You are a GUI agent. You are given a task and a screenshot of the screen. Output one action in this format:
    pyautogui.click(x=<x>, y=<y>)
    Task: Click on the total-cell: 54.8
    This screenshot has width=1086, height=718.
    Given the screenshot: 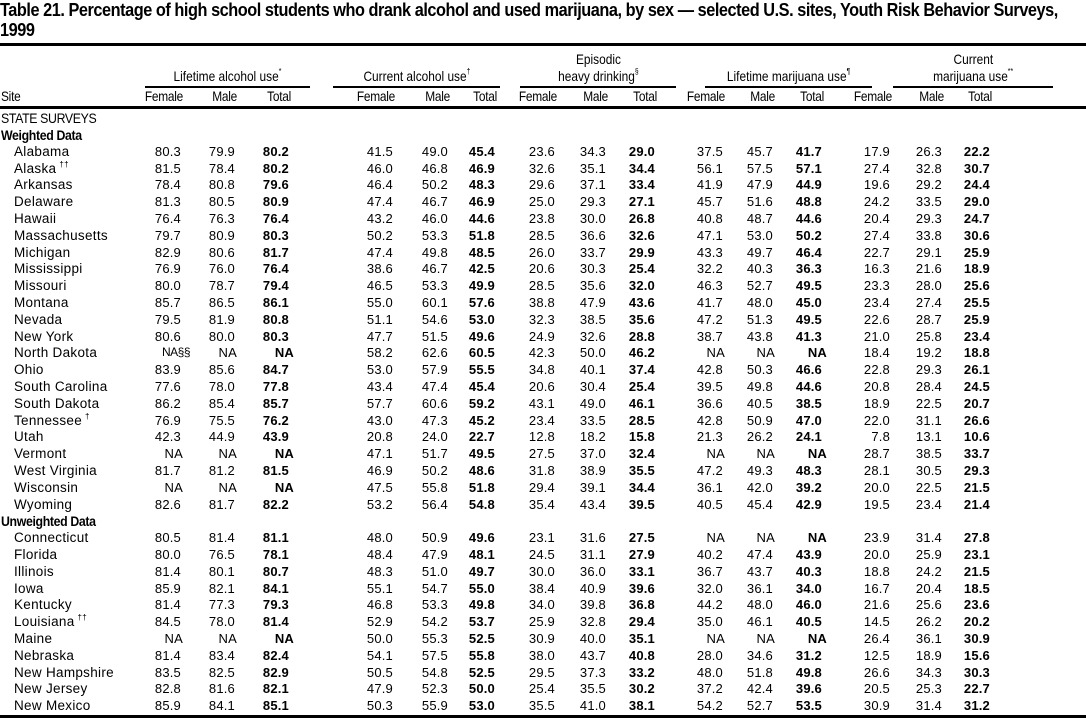 What is the action you would take?
    pyautogui.click(x=481, y=504)
    